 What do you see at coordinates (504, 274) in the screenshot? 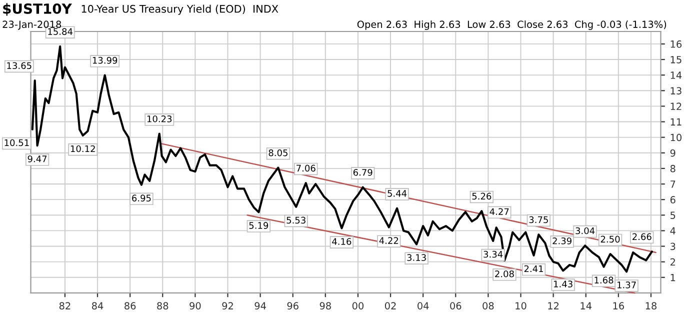
I see `annotation: 2.08` at bounding box center [504, 274].